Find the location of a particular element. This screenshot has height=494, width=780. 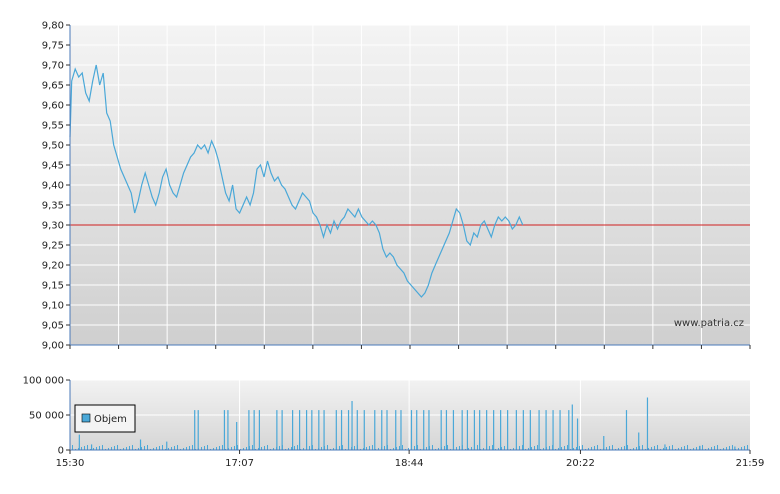

price-ytick-label: 9,60 is located at coordinates (53, 106).